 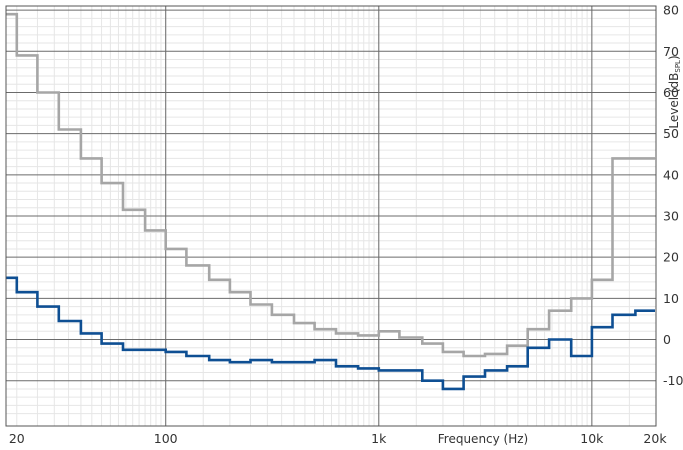 What do you see at coordinates (592, 438) in the screenshot?
I see `x-tick-label: 10k` at bounding box center [592, 438].